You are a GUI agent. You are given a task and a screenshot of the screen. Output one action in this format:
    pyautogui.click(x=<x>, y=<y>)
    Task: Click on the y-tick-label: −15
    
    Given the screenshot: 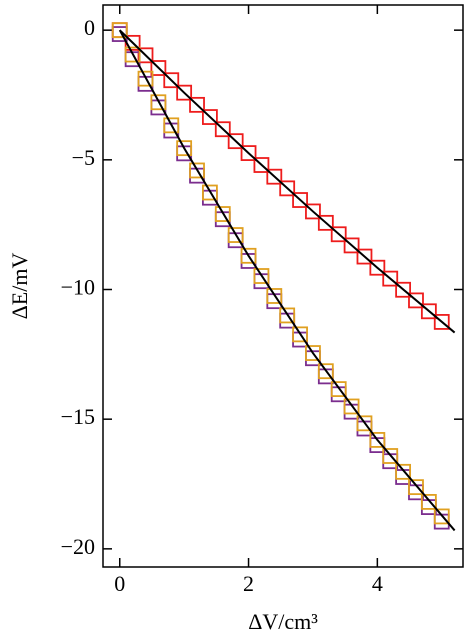 What is the action you would take?
    pyautogui.click(x=78, y=416)
    